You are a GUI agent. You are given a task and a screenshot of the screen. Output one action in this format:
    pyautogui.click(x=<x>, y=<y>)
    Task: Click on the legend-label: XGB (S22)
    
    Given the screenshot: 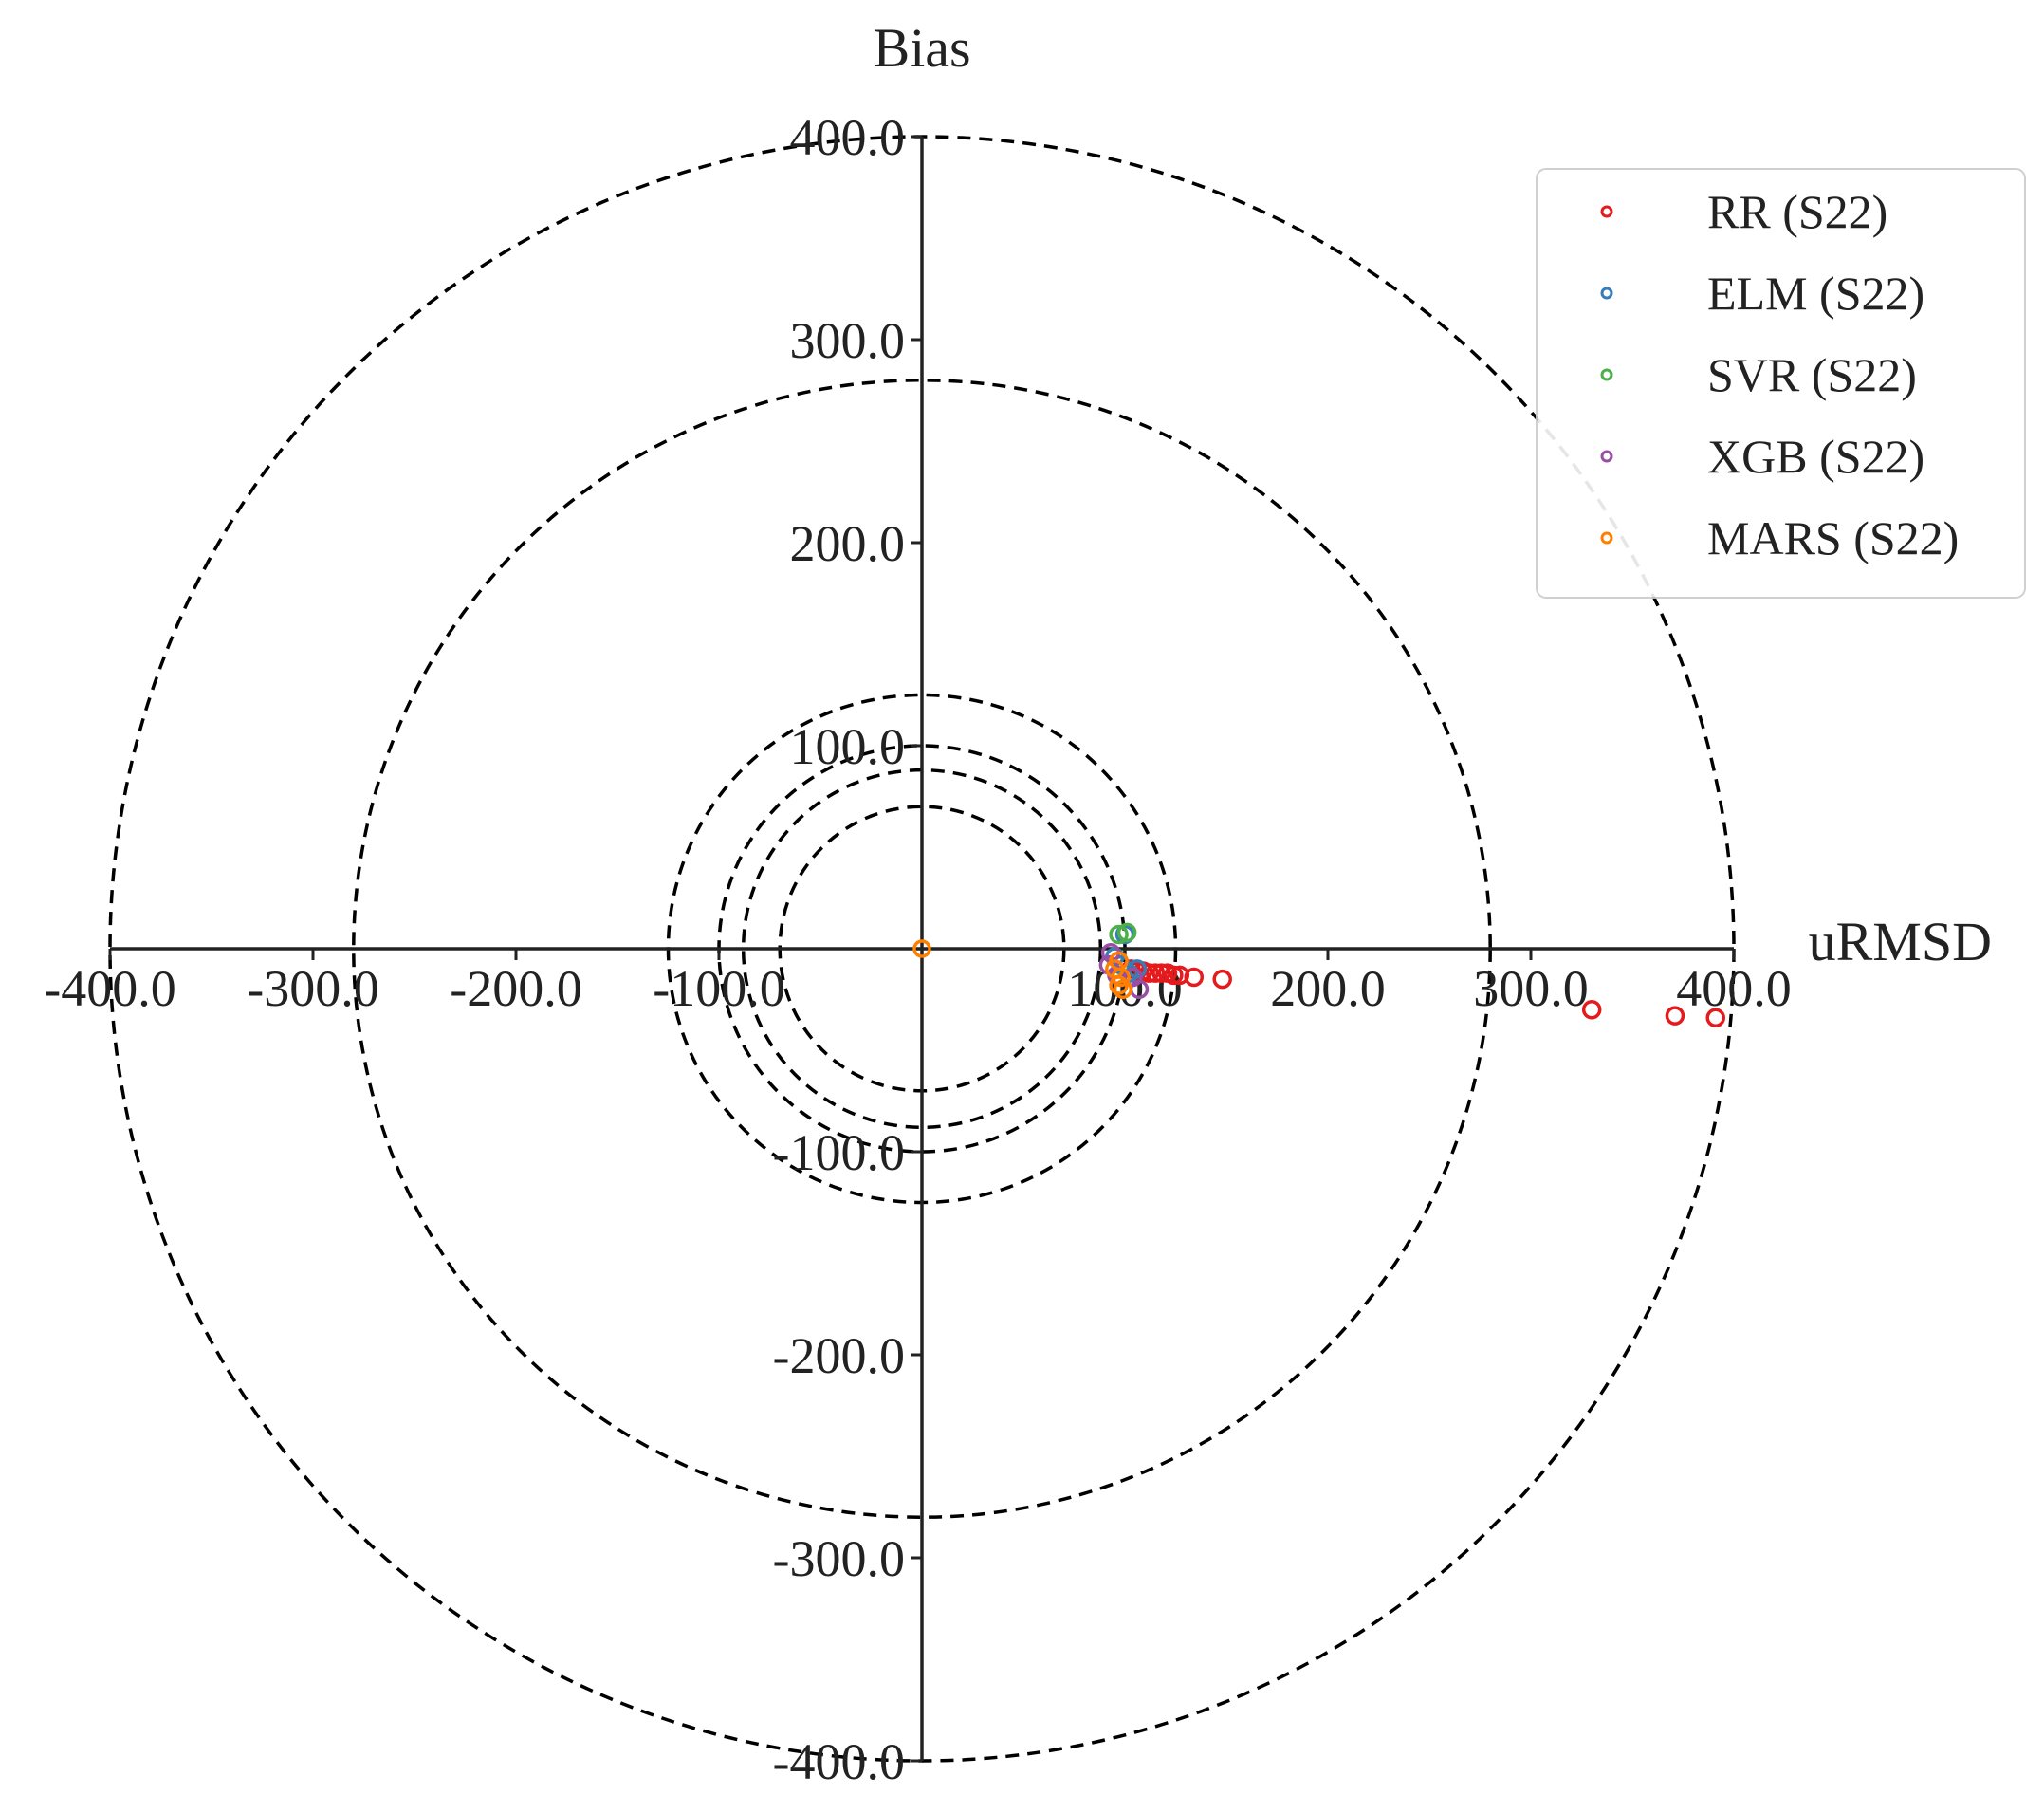 What is the action you would take?
    pyautogui.click(x=1815, y=456)
    